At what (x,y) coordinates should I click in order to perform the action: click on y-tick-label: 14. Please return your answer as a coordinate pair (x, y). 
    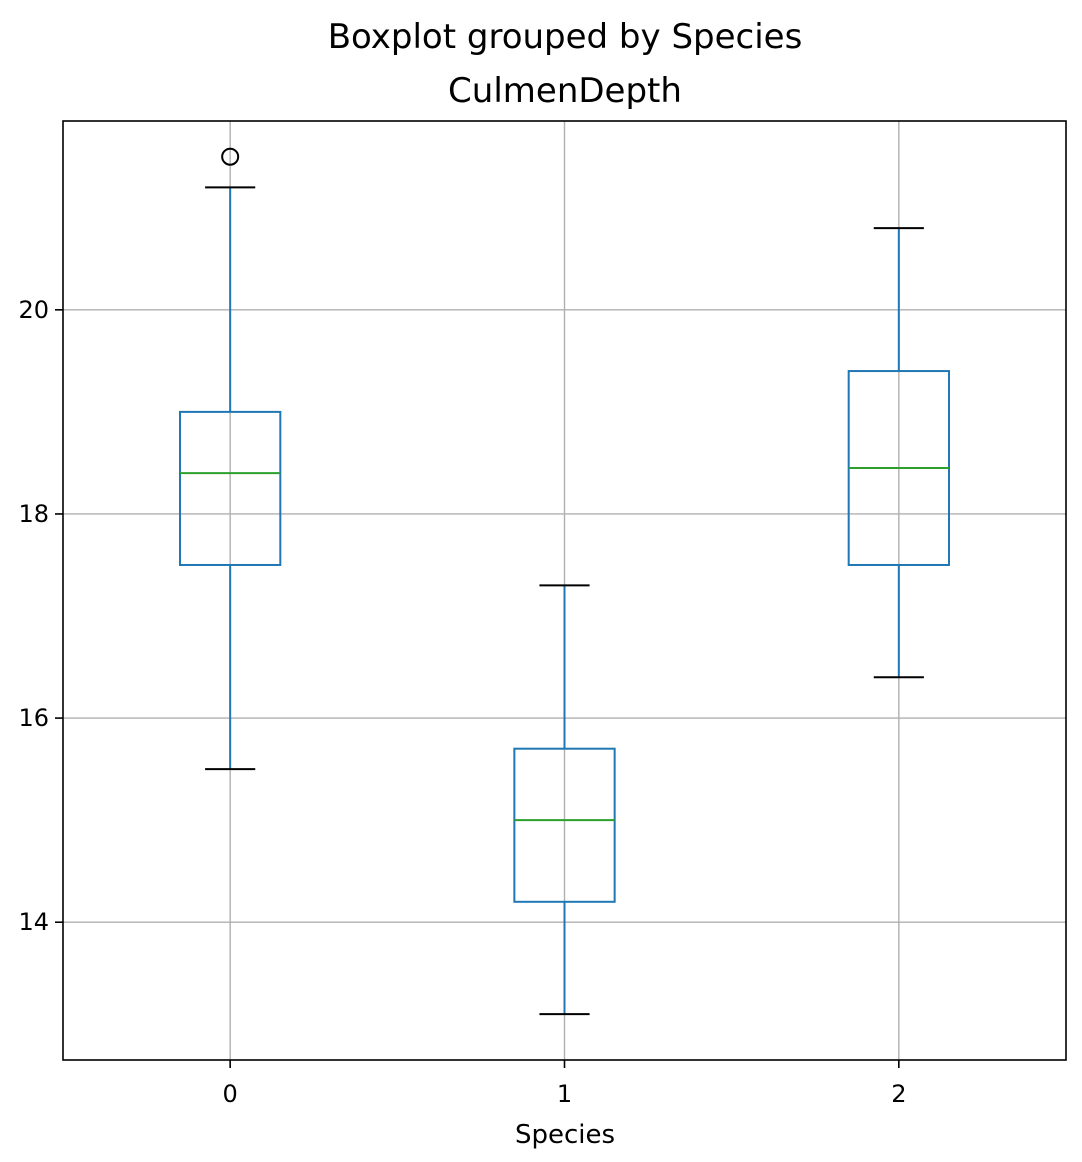
    Looking at the image, I should click on (33, 922).